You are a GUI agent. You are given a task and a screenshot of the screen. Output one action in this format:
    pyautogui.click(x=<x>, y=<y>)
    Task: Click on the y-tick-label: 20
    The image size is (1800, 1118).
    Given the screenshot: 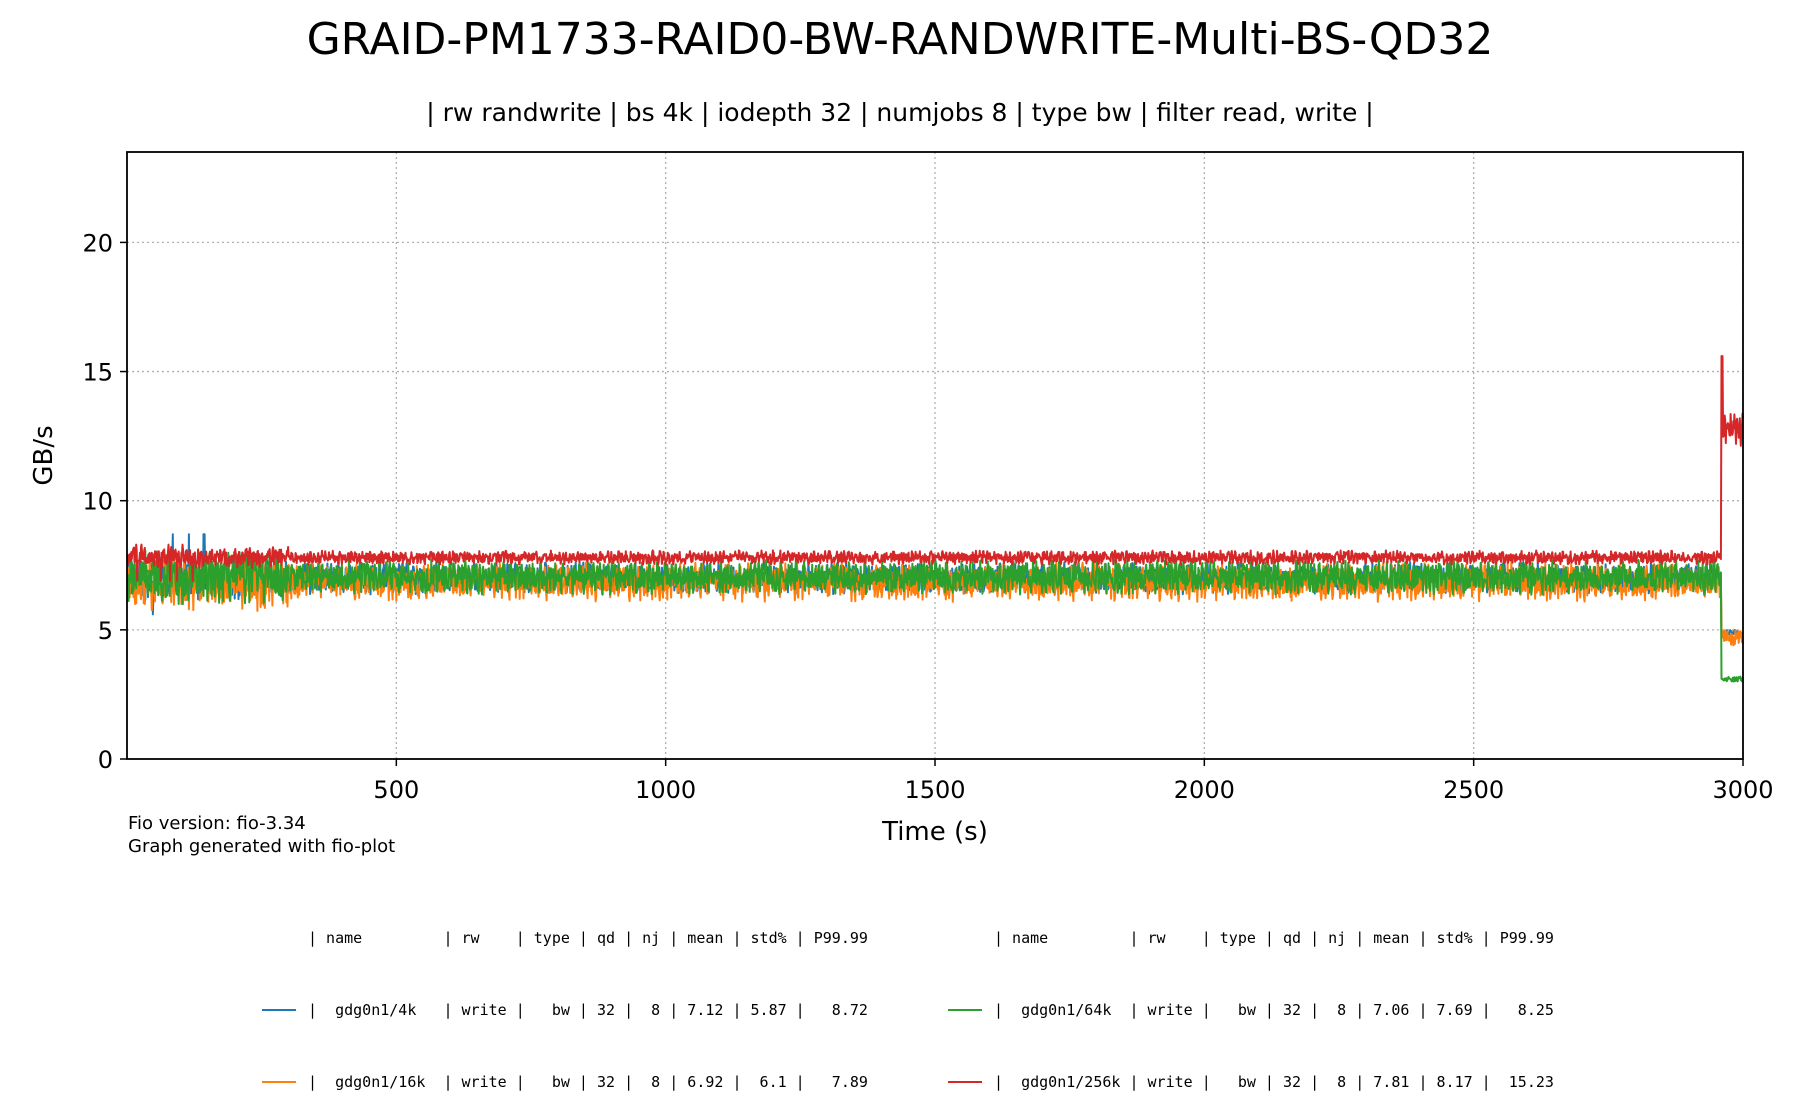 What is the action you would take?
    pyautogui.click(x=97, y=243)
    